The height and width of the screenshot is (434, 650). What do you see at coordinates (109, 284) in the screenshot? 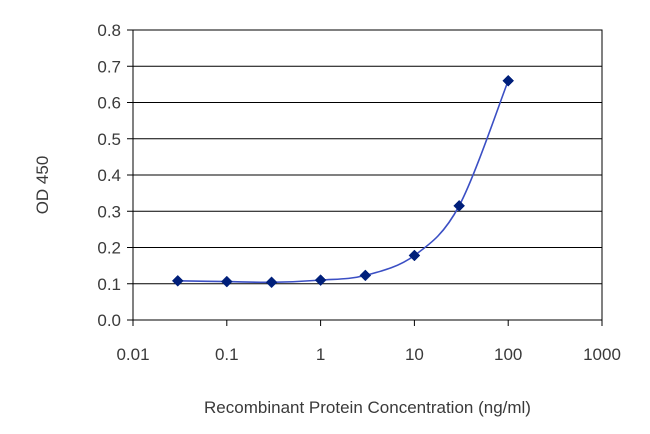
I see `y-tick-label-0.1: 0.1` at bounding box center [109, 284].